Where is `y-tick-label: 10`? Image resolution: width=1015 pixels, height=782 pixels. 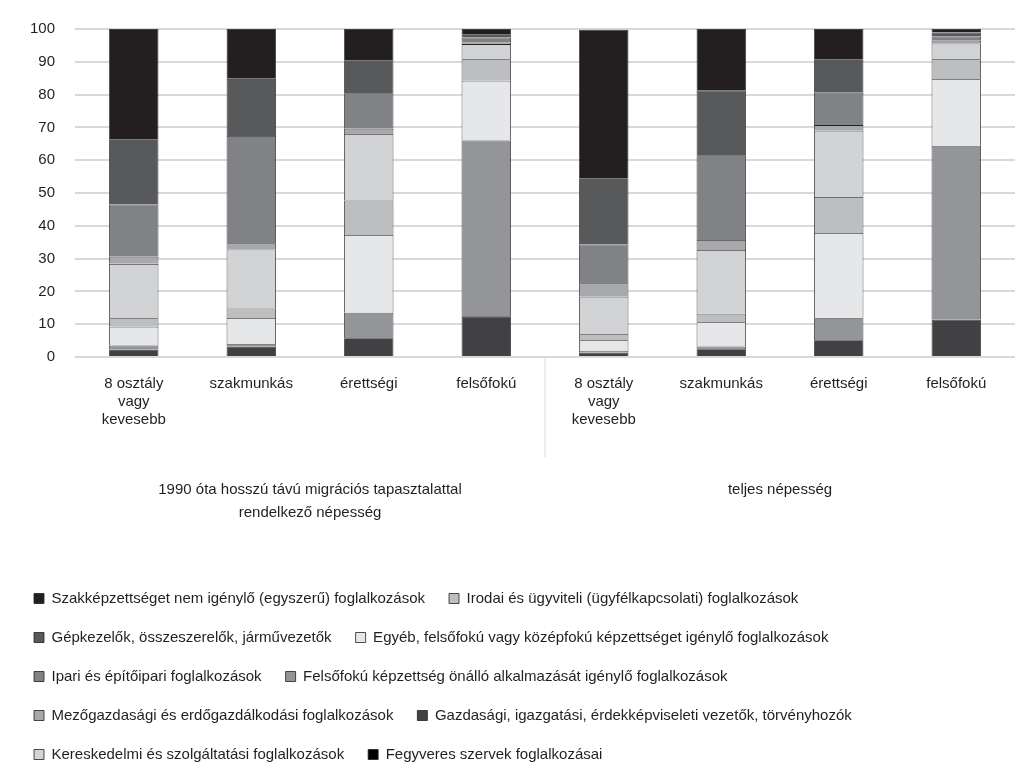 y-tick-label: 10 is located at coordinates (47, 323).